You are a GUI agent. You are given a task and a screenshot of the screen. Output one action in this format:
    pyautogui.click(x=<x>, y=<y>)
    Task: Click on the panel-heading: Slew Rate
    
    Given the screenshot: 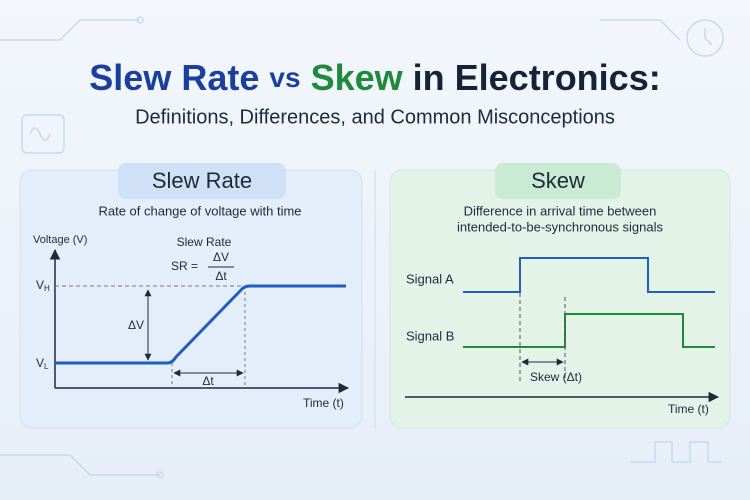 What is the action you would take?
    pyautogui.click(x=202, y=180)
    